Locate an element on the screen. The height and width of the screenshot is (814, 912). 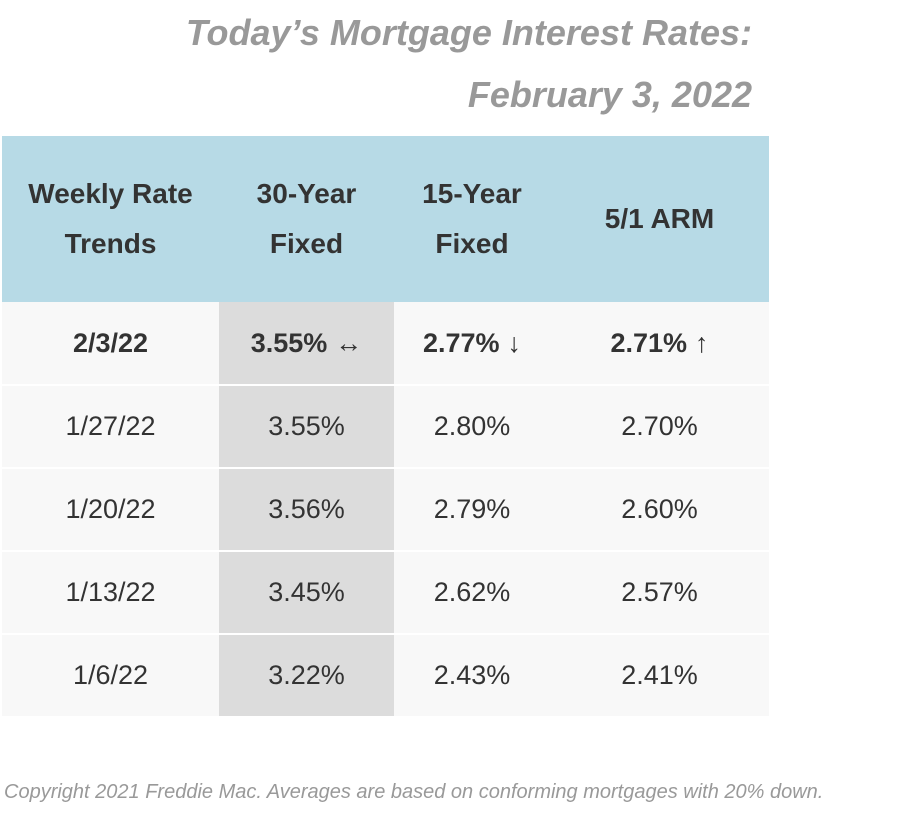
cell-30-year-fixed: 3.55% ↔ is located at coordinates (306, 343).